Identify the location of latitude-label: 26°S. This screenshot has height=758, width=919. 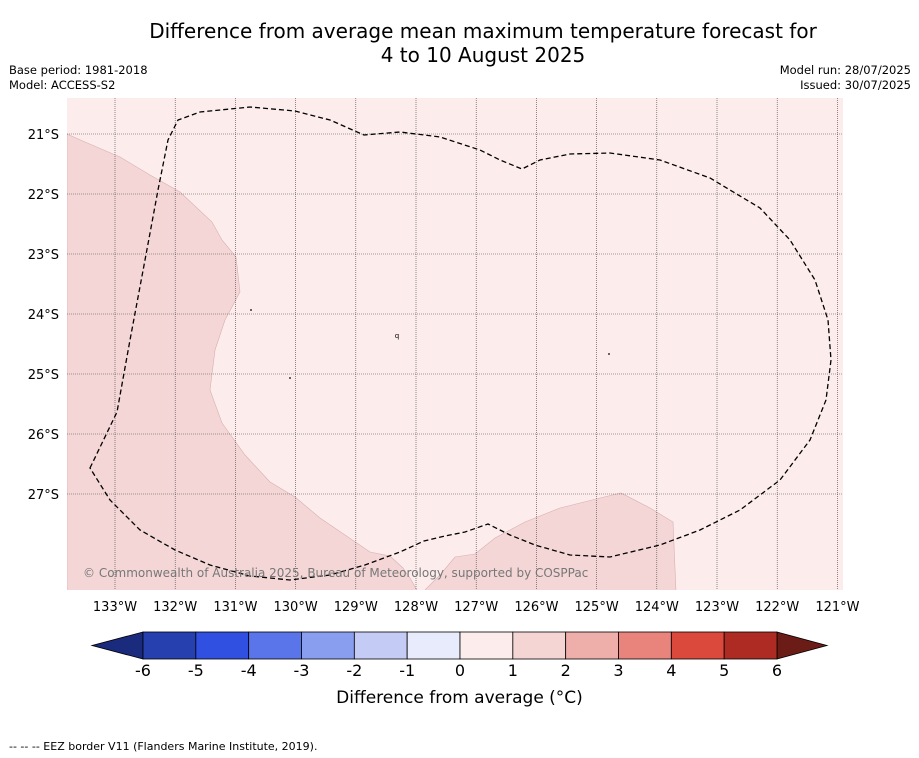
(43, 435).